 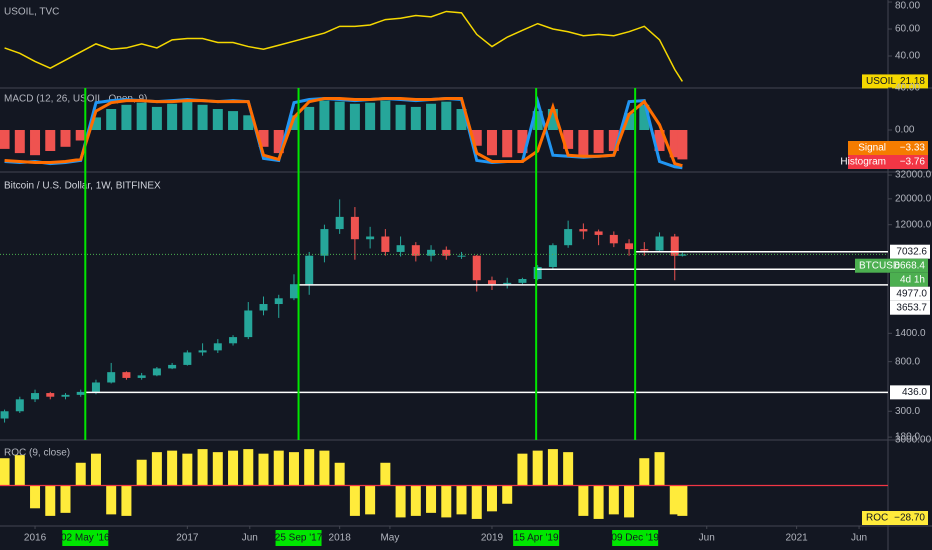 What do you see at coordinates (879, 265) in the screenshot?
I see `badge-name: BTCUSD` at bounding box center [879, 265].